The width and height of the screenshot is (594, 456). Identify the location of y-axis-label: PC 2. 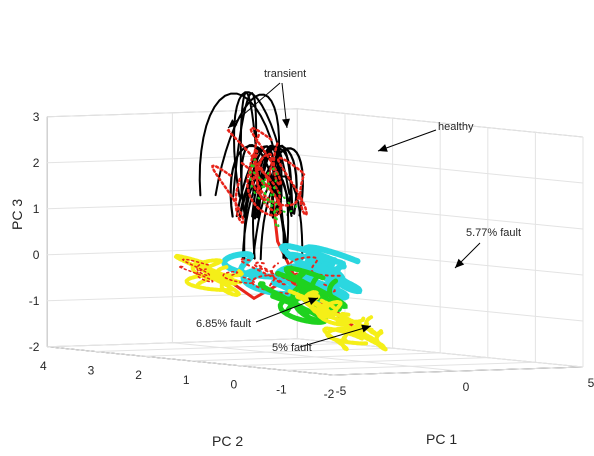
(227, 441).